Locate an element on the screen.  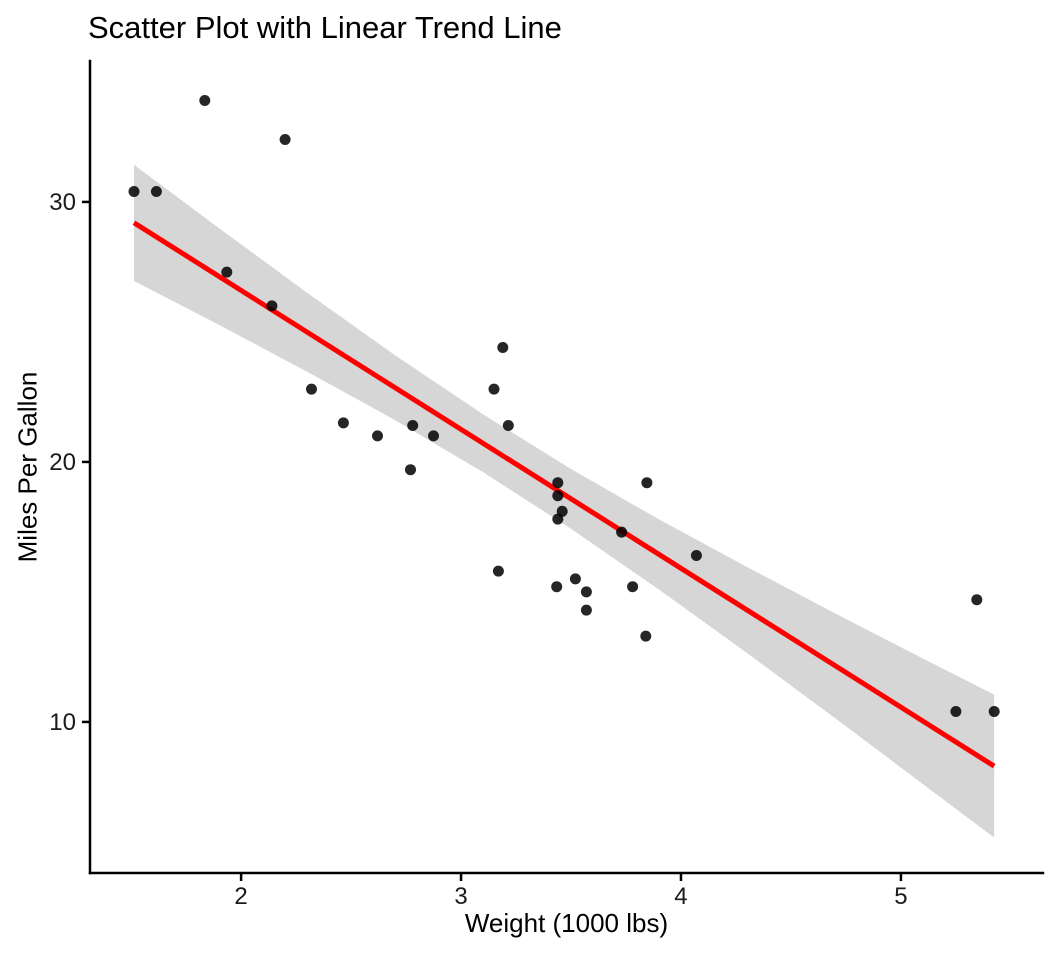
x-tick-label: 5 is located at coordinates (900, 896).